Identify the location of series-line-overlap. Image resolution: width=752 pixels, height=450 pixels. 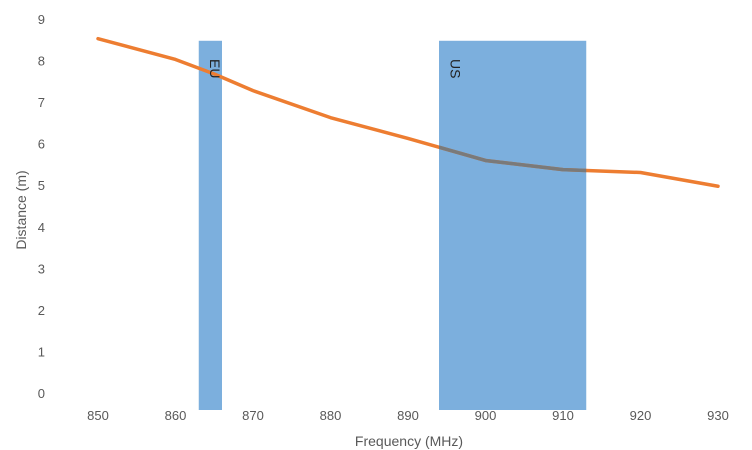
(513, 159).